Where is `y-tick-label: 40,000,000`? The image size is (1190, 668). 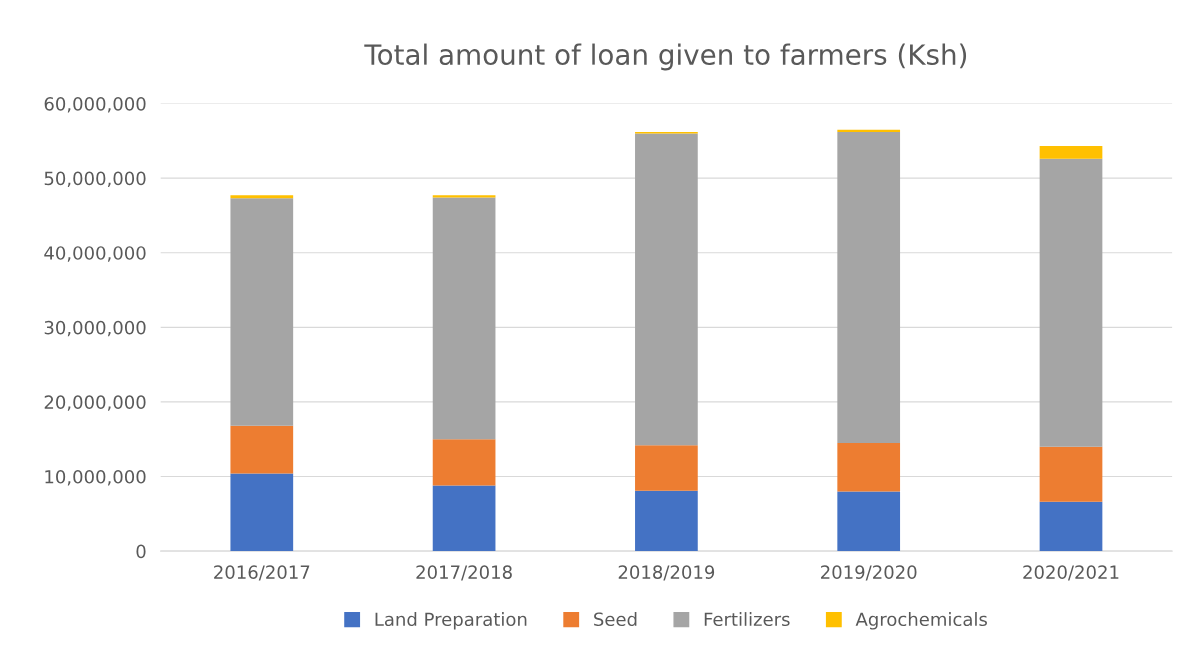 y-tick-label: 40,000,000 is located at coordinates (95, 254).